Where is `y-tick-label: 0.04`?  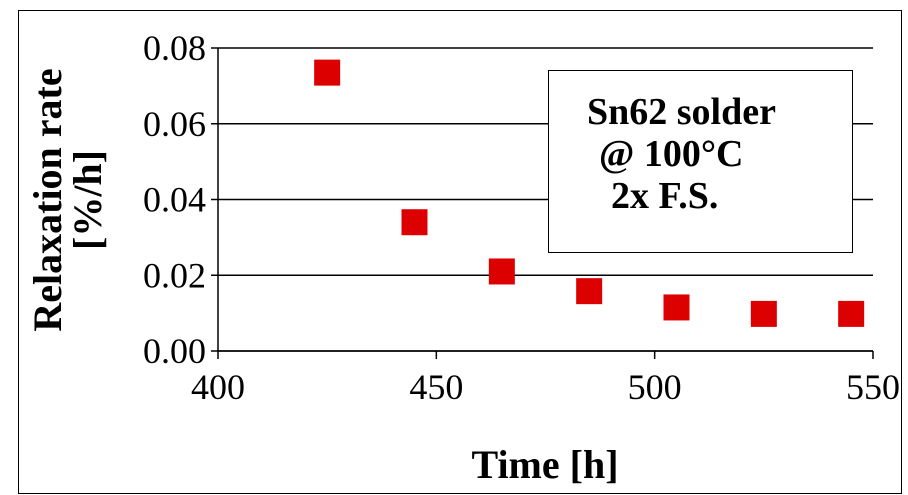
y-tick-label: 0.04 is located at coordinates (174, 200).